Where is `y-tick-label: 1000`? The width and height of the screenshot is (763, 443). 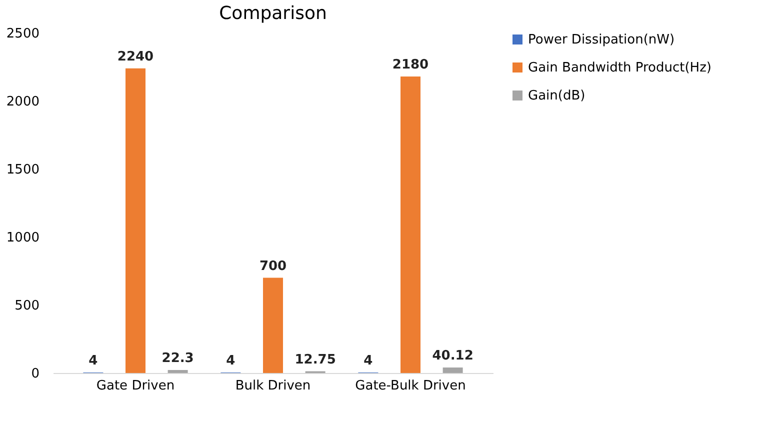 y-tick-label: 1000 is located at coordinates (23, 238).